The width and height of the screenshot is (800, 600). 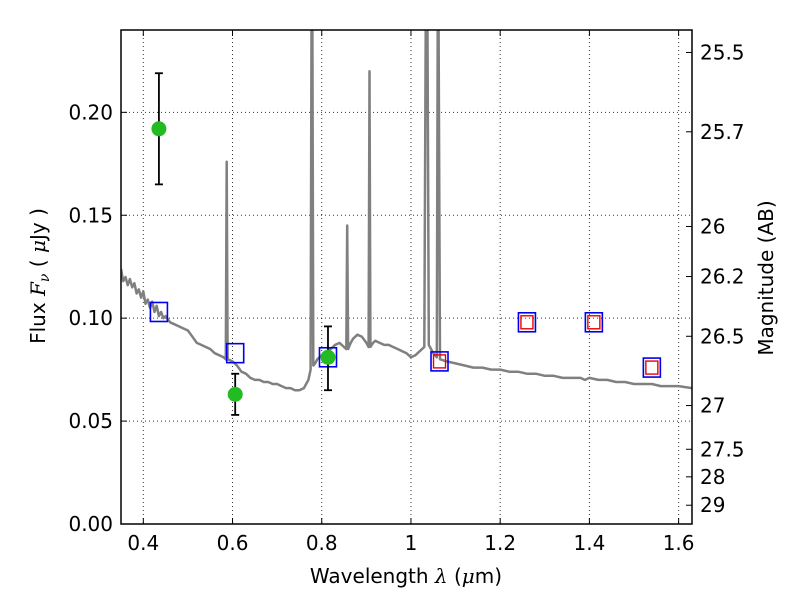 What do you see at coordinates (90, 112) in the screenshot?
I see `y-tick-label: 0.20` at bounding box center [90, 112].